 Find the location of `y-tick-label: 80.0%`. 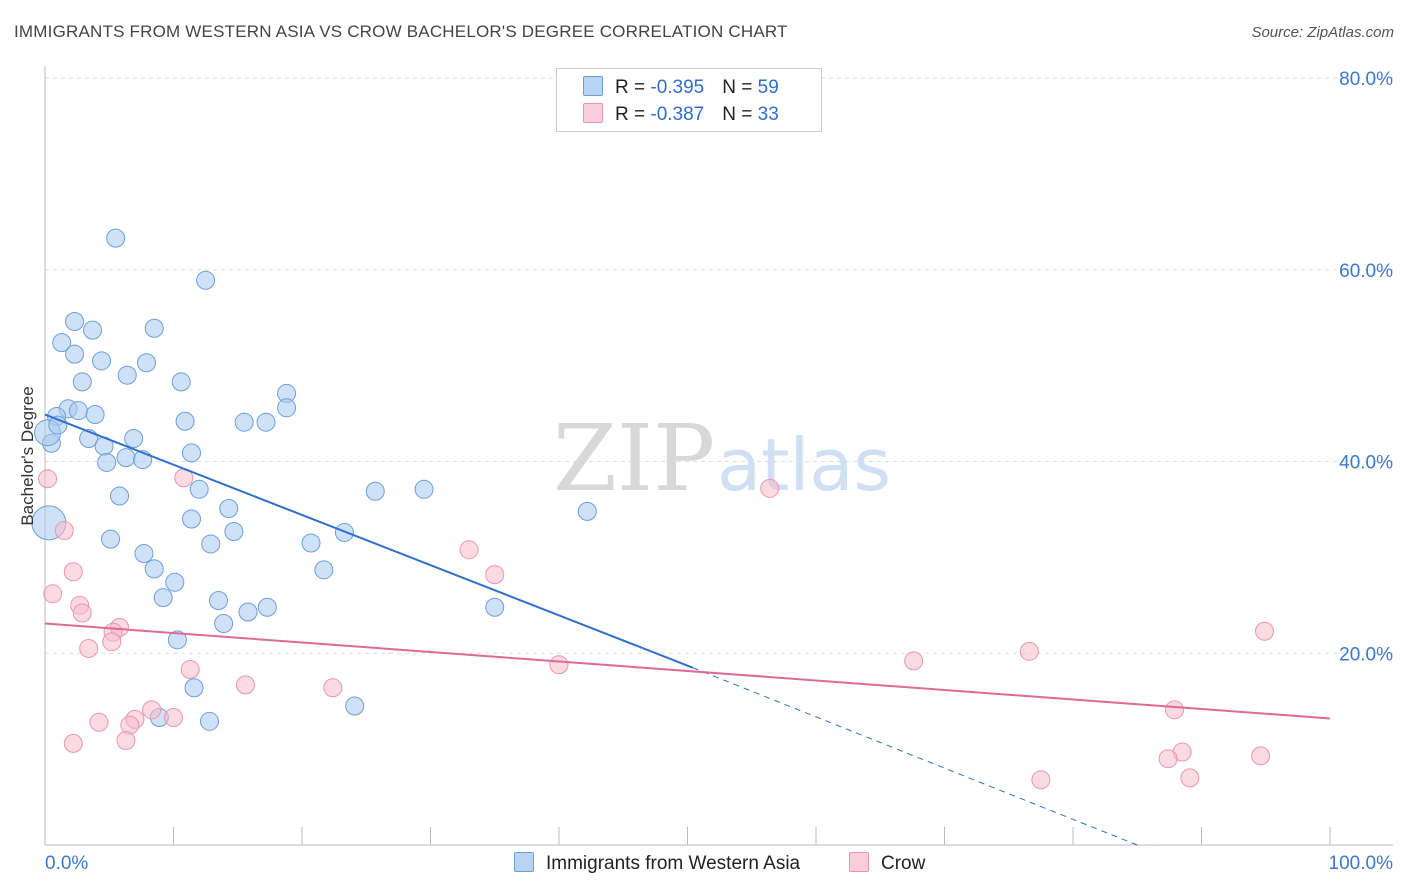

y-tick-label: 80.0% is located at coordinates (1366, 79).